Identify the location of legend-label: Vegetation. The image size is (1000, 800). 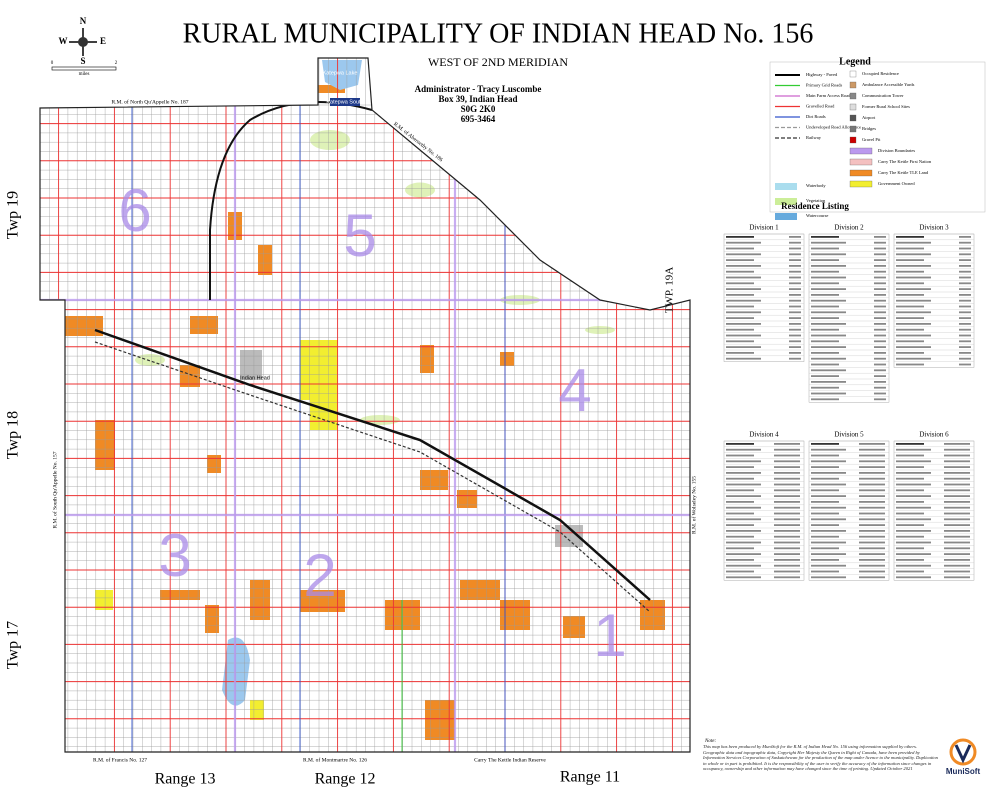
(816, 200).